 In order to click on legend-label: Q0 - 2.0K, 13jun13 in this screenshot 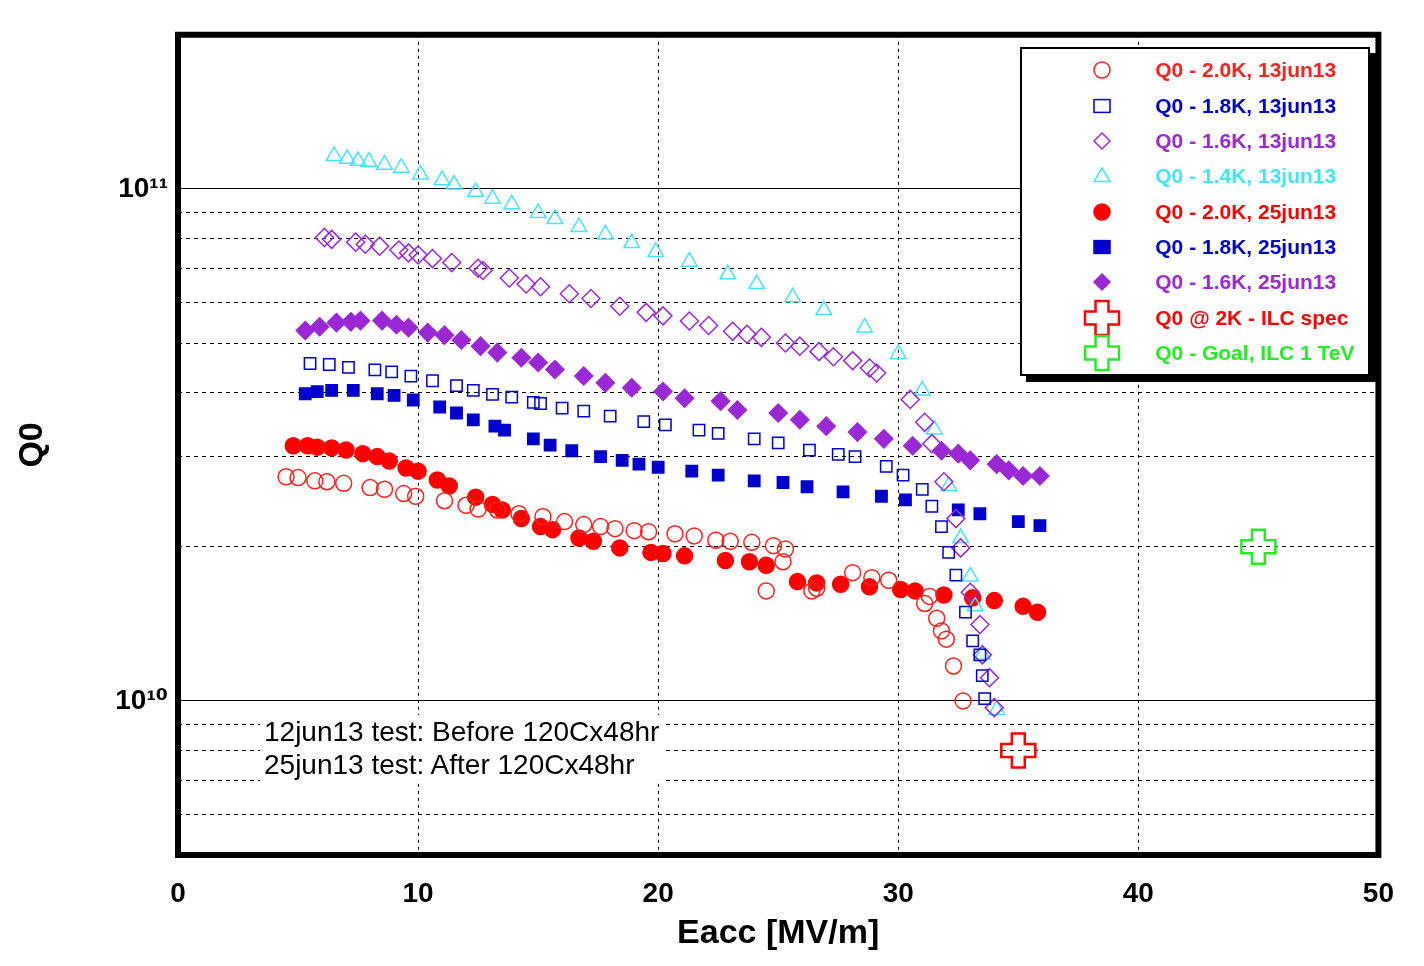, I will do `click(1246, 70)`.